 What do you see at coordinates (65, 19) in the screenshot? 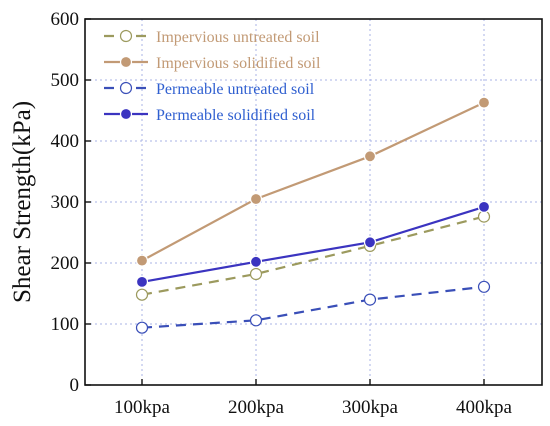
I see `y-tick-label: 600` at bounding box center [65, 19].